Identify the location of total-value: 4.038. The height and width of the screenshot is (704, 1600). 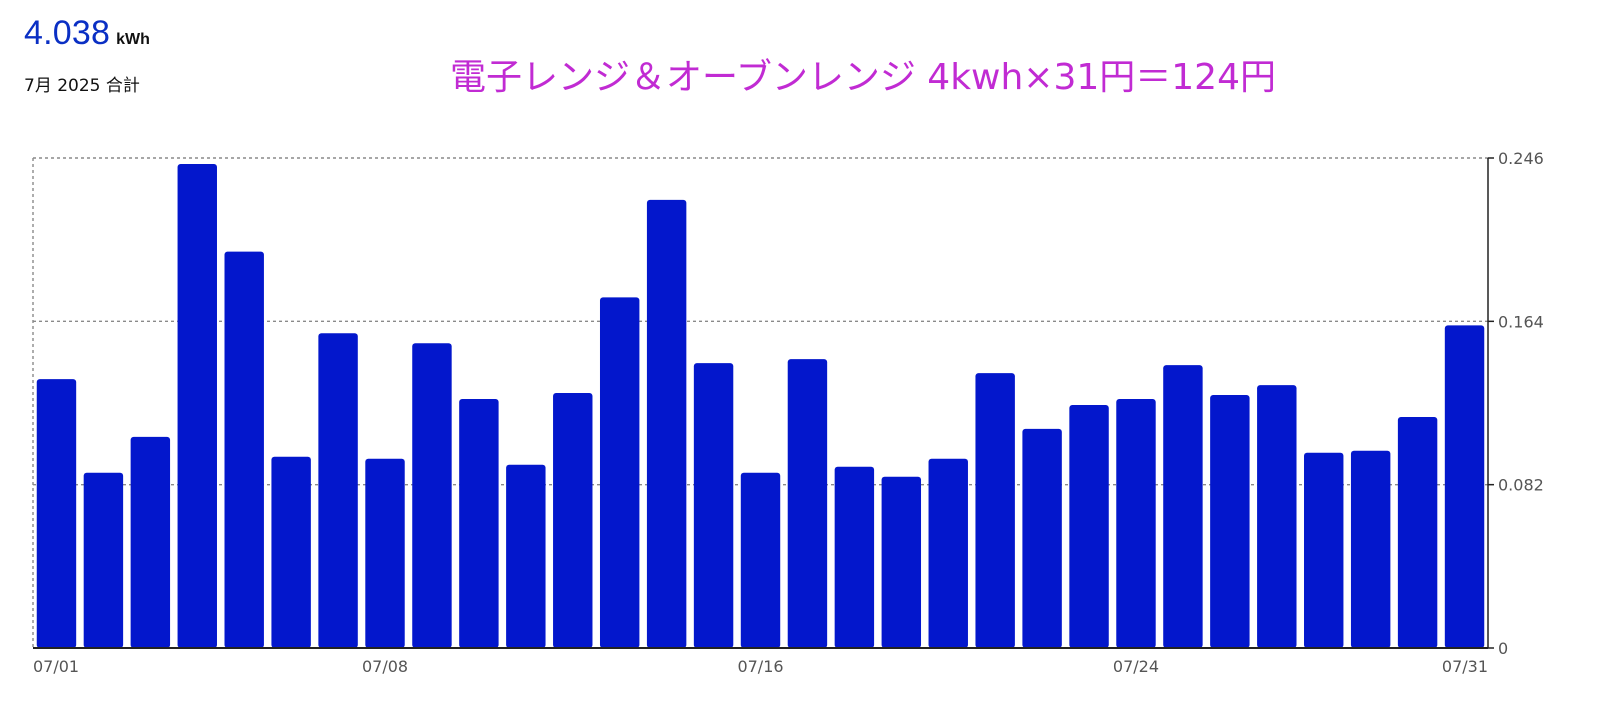
(67, 33).